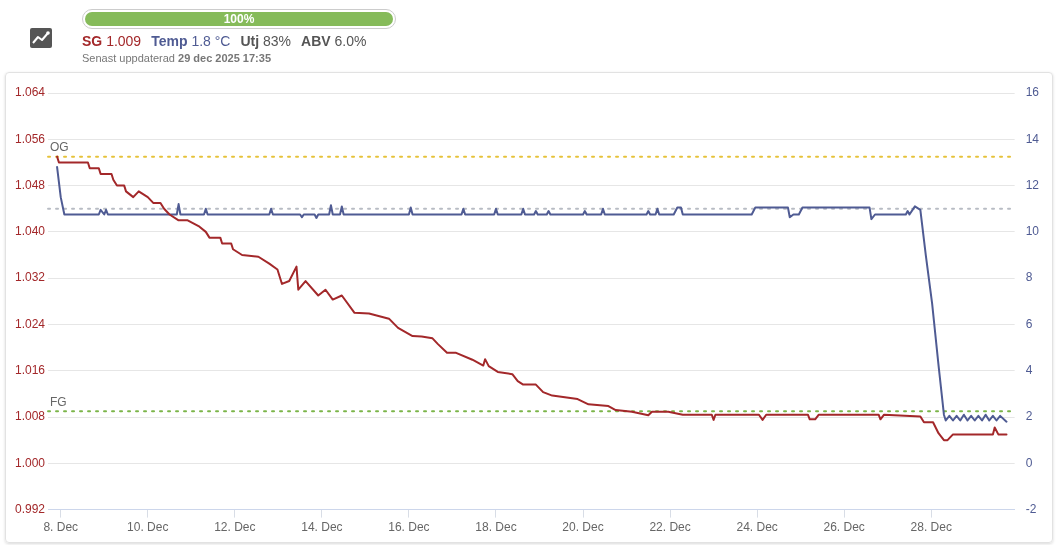  Describe the element at coordinates (1031, 508) in the screenshot. I see `y2-tick-label: -2` at that location.